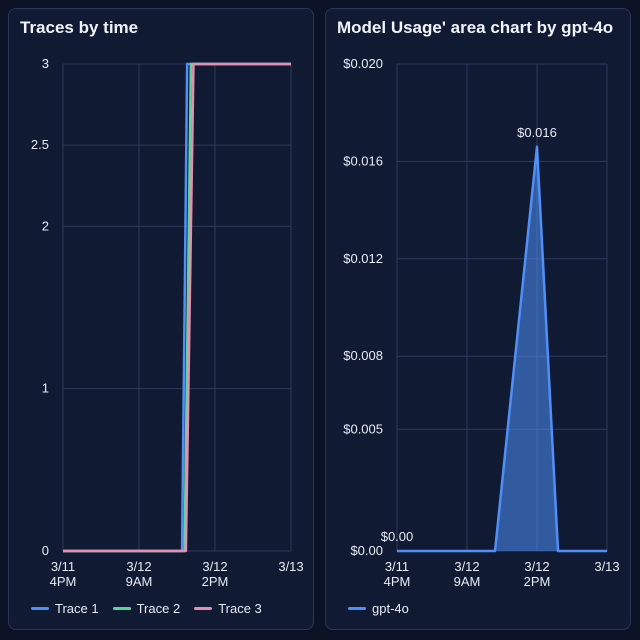 The width and height of the screenshot is (640, 640). What do you see at coordinates (45, 63) in the screenshot?
I see `y-tick-label: 3` at bounding box center [45, 63].